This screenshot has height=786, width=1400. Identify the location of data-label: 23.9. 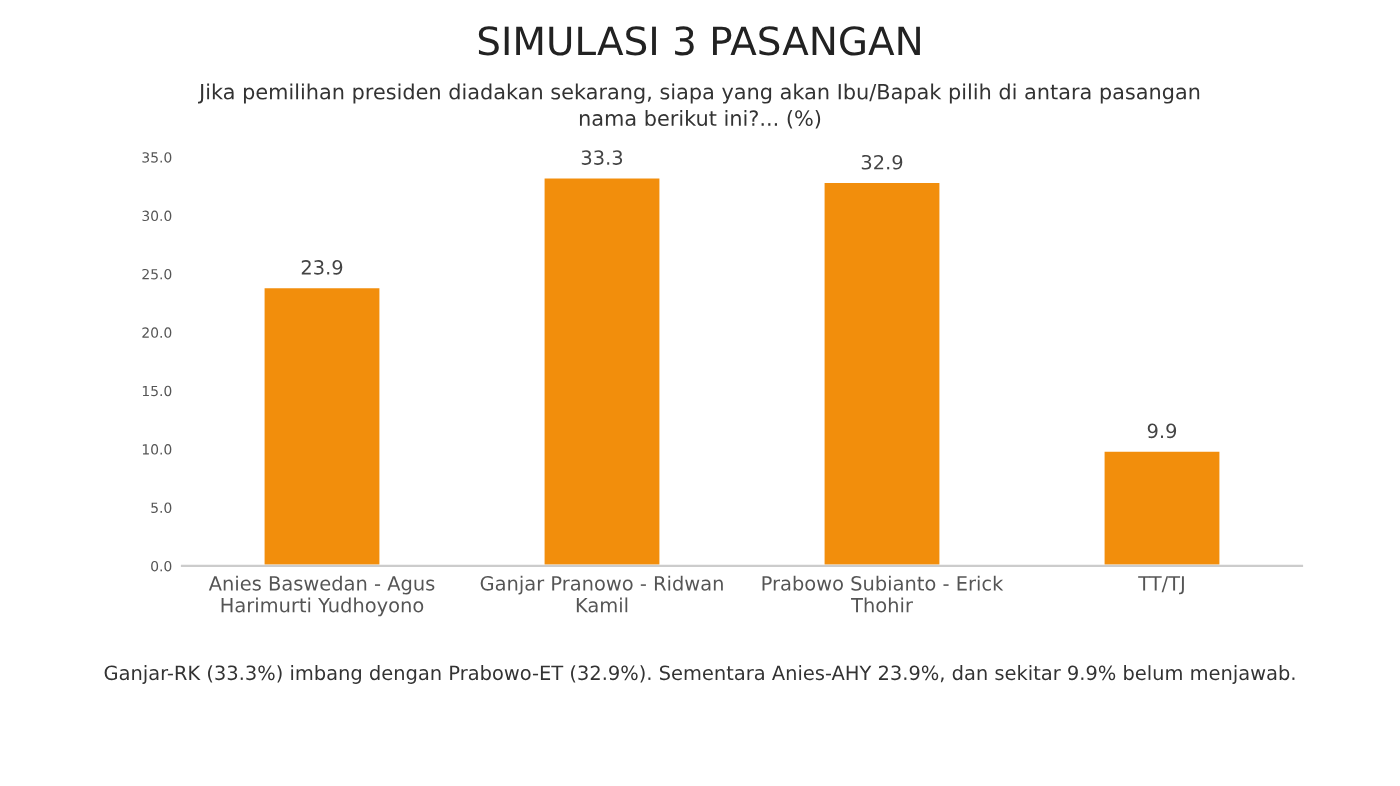
(322, 267).